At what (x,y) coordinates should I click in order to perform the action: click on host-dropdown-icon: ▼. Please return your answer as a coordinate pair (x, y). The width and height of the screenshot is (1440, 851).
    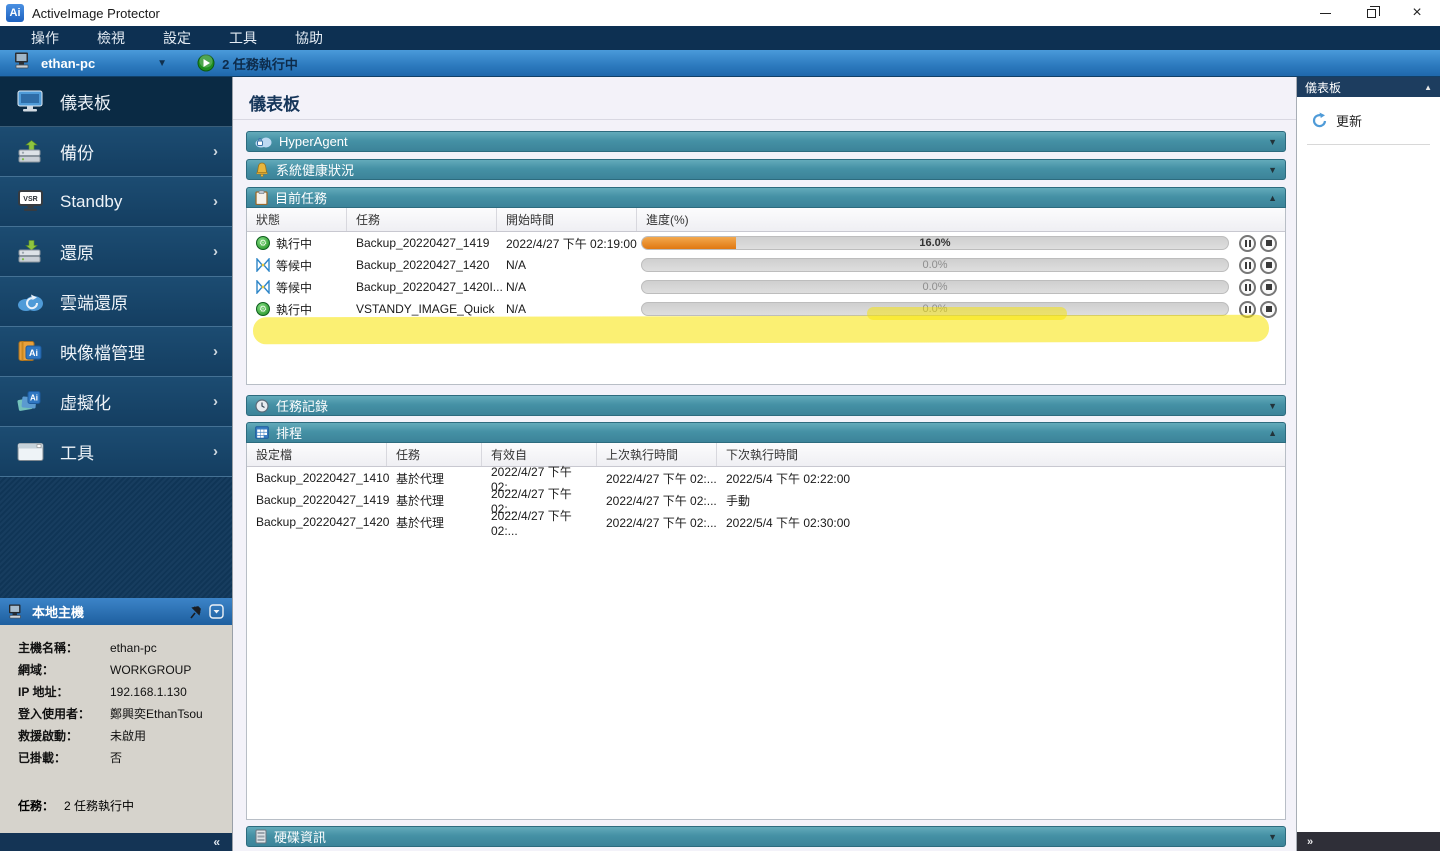
    Looking at the image, I should click on (162, 63).